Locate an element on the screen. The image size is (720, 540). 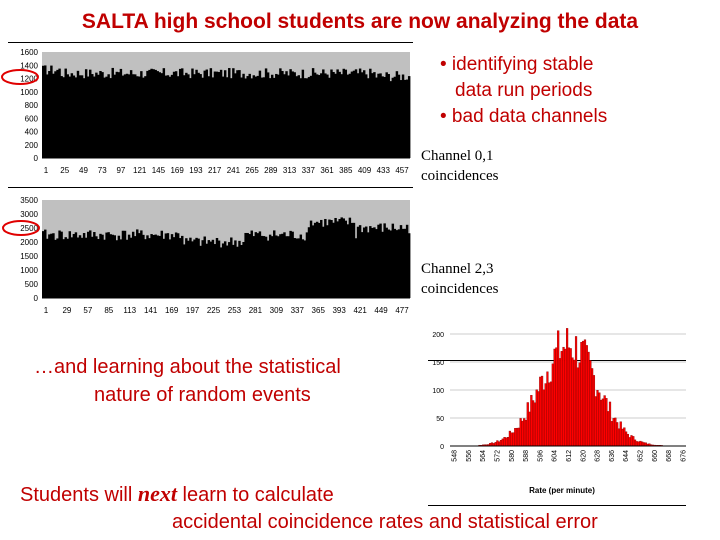
x-tick-label: 393 is located at coordinates (339, 310).